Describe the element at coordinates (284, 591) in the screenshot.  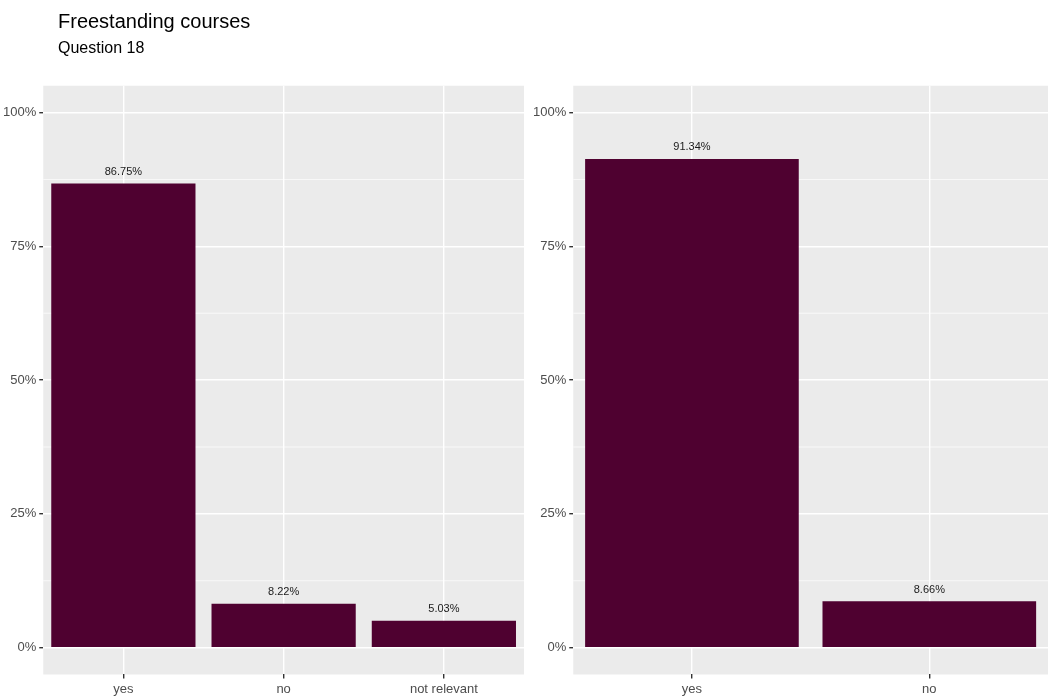
I see `data-label: 8.22%` at that location.